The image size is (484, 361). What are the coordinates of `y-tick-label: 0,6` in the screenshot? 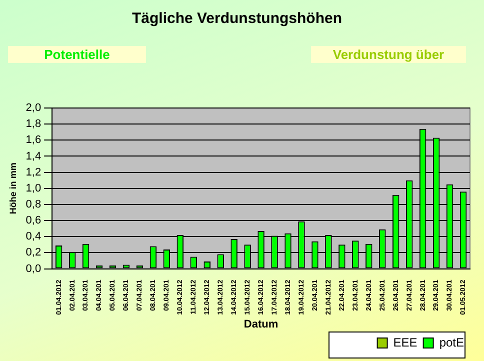 It's located at (34, 220).